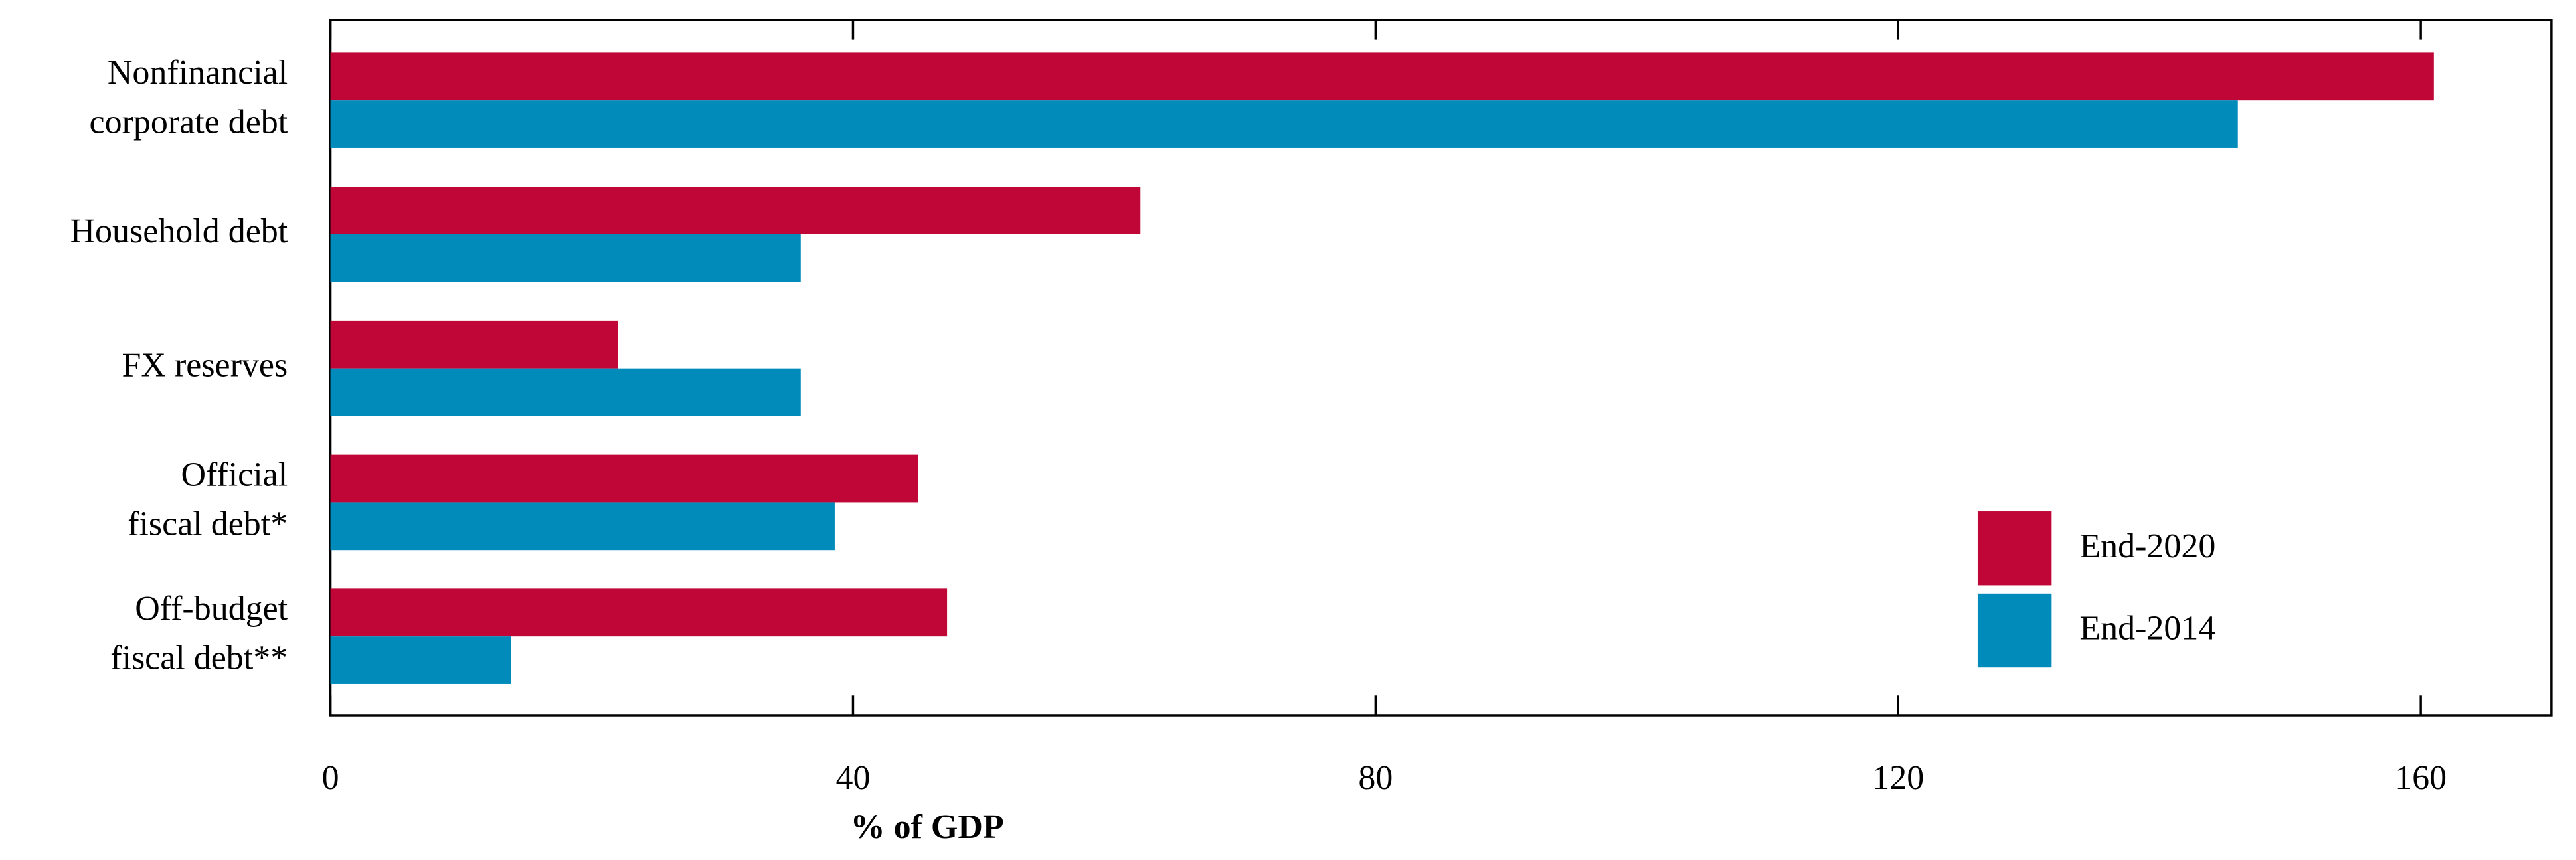 The width and height of the screenshot is (2576, 860). I want to click on x-tick-label: 0, so click(330, 778).